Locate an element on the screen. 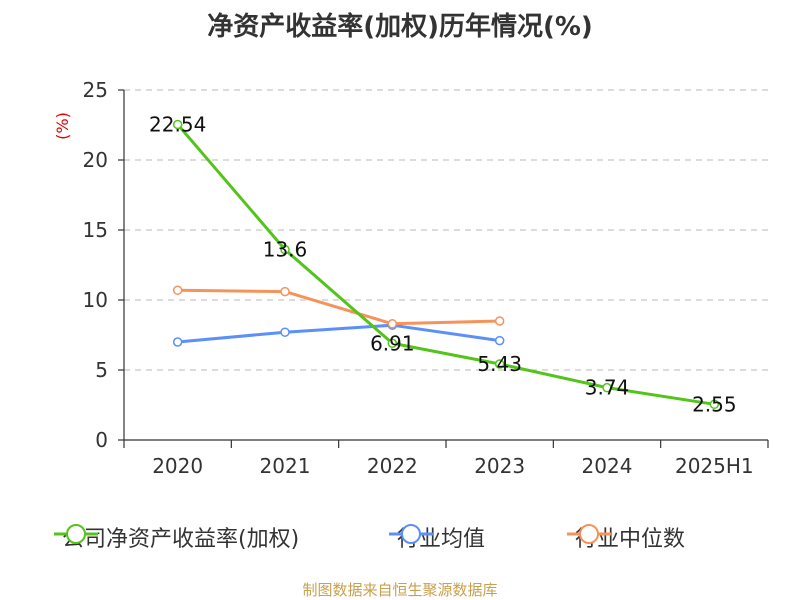  data-label: 5.43 is located at coordinates (499, 364).